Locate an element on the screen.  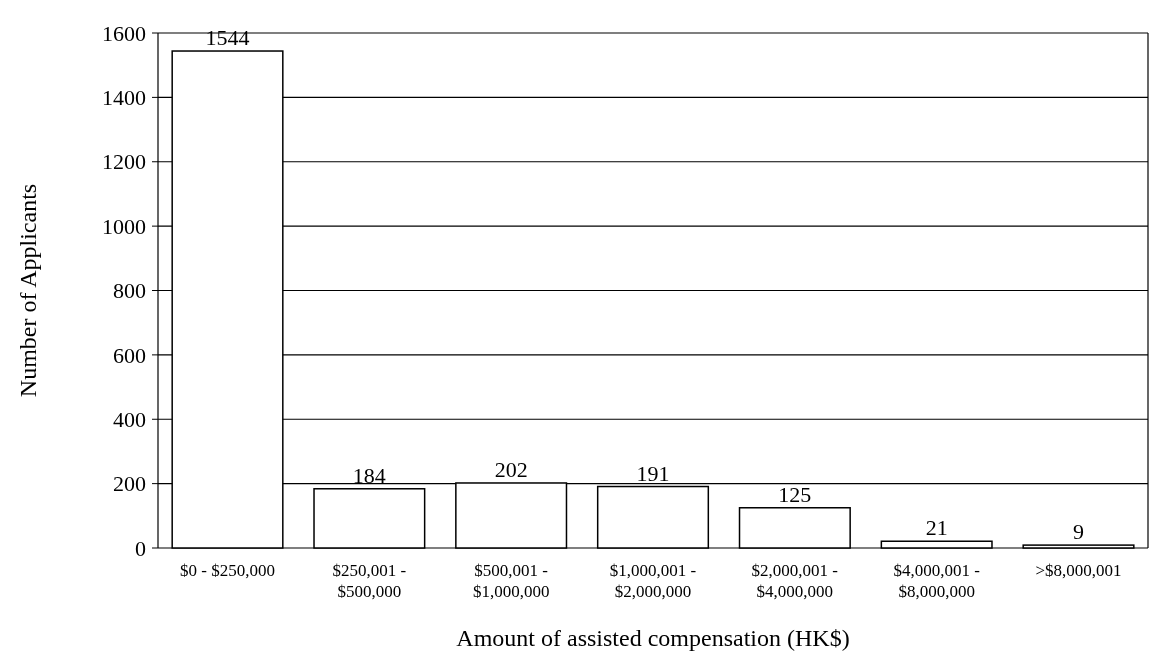
data-label: 191 is located at coordinates (653, 473).